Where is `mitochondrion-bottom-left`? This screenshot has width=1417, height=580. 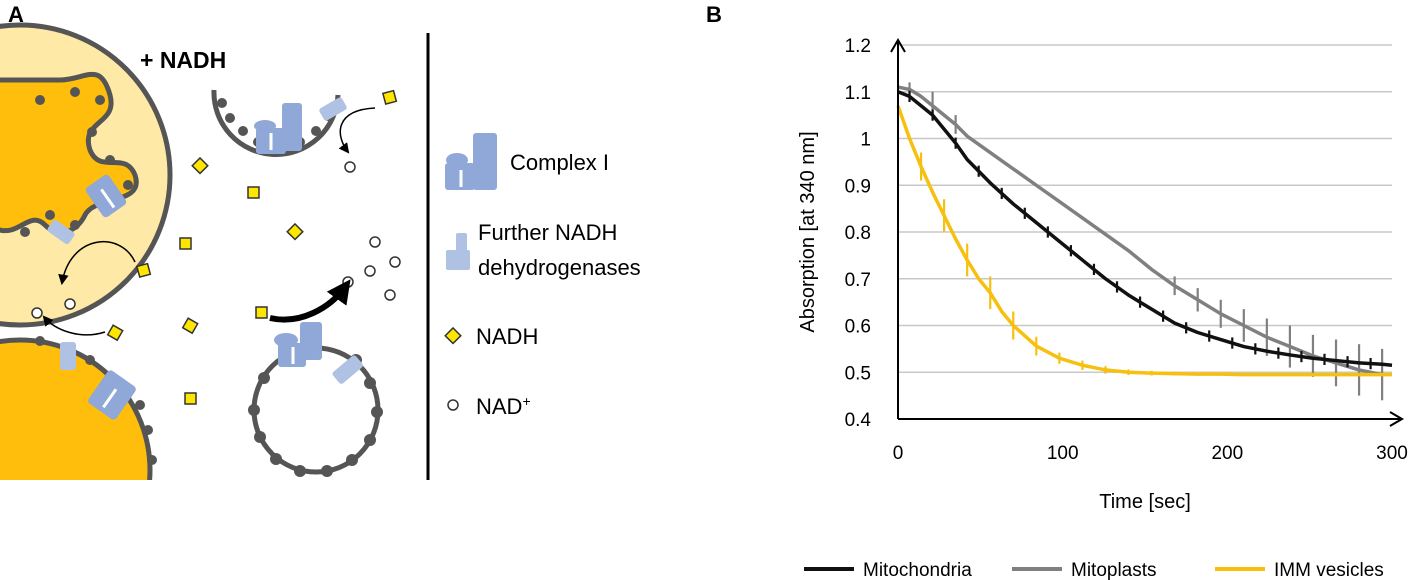 mitochondrion-bottom-left is located at coordinates (78, 408).